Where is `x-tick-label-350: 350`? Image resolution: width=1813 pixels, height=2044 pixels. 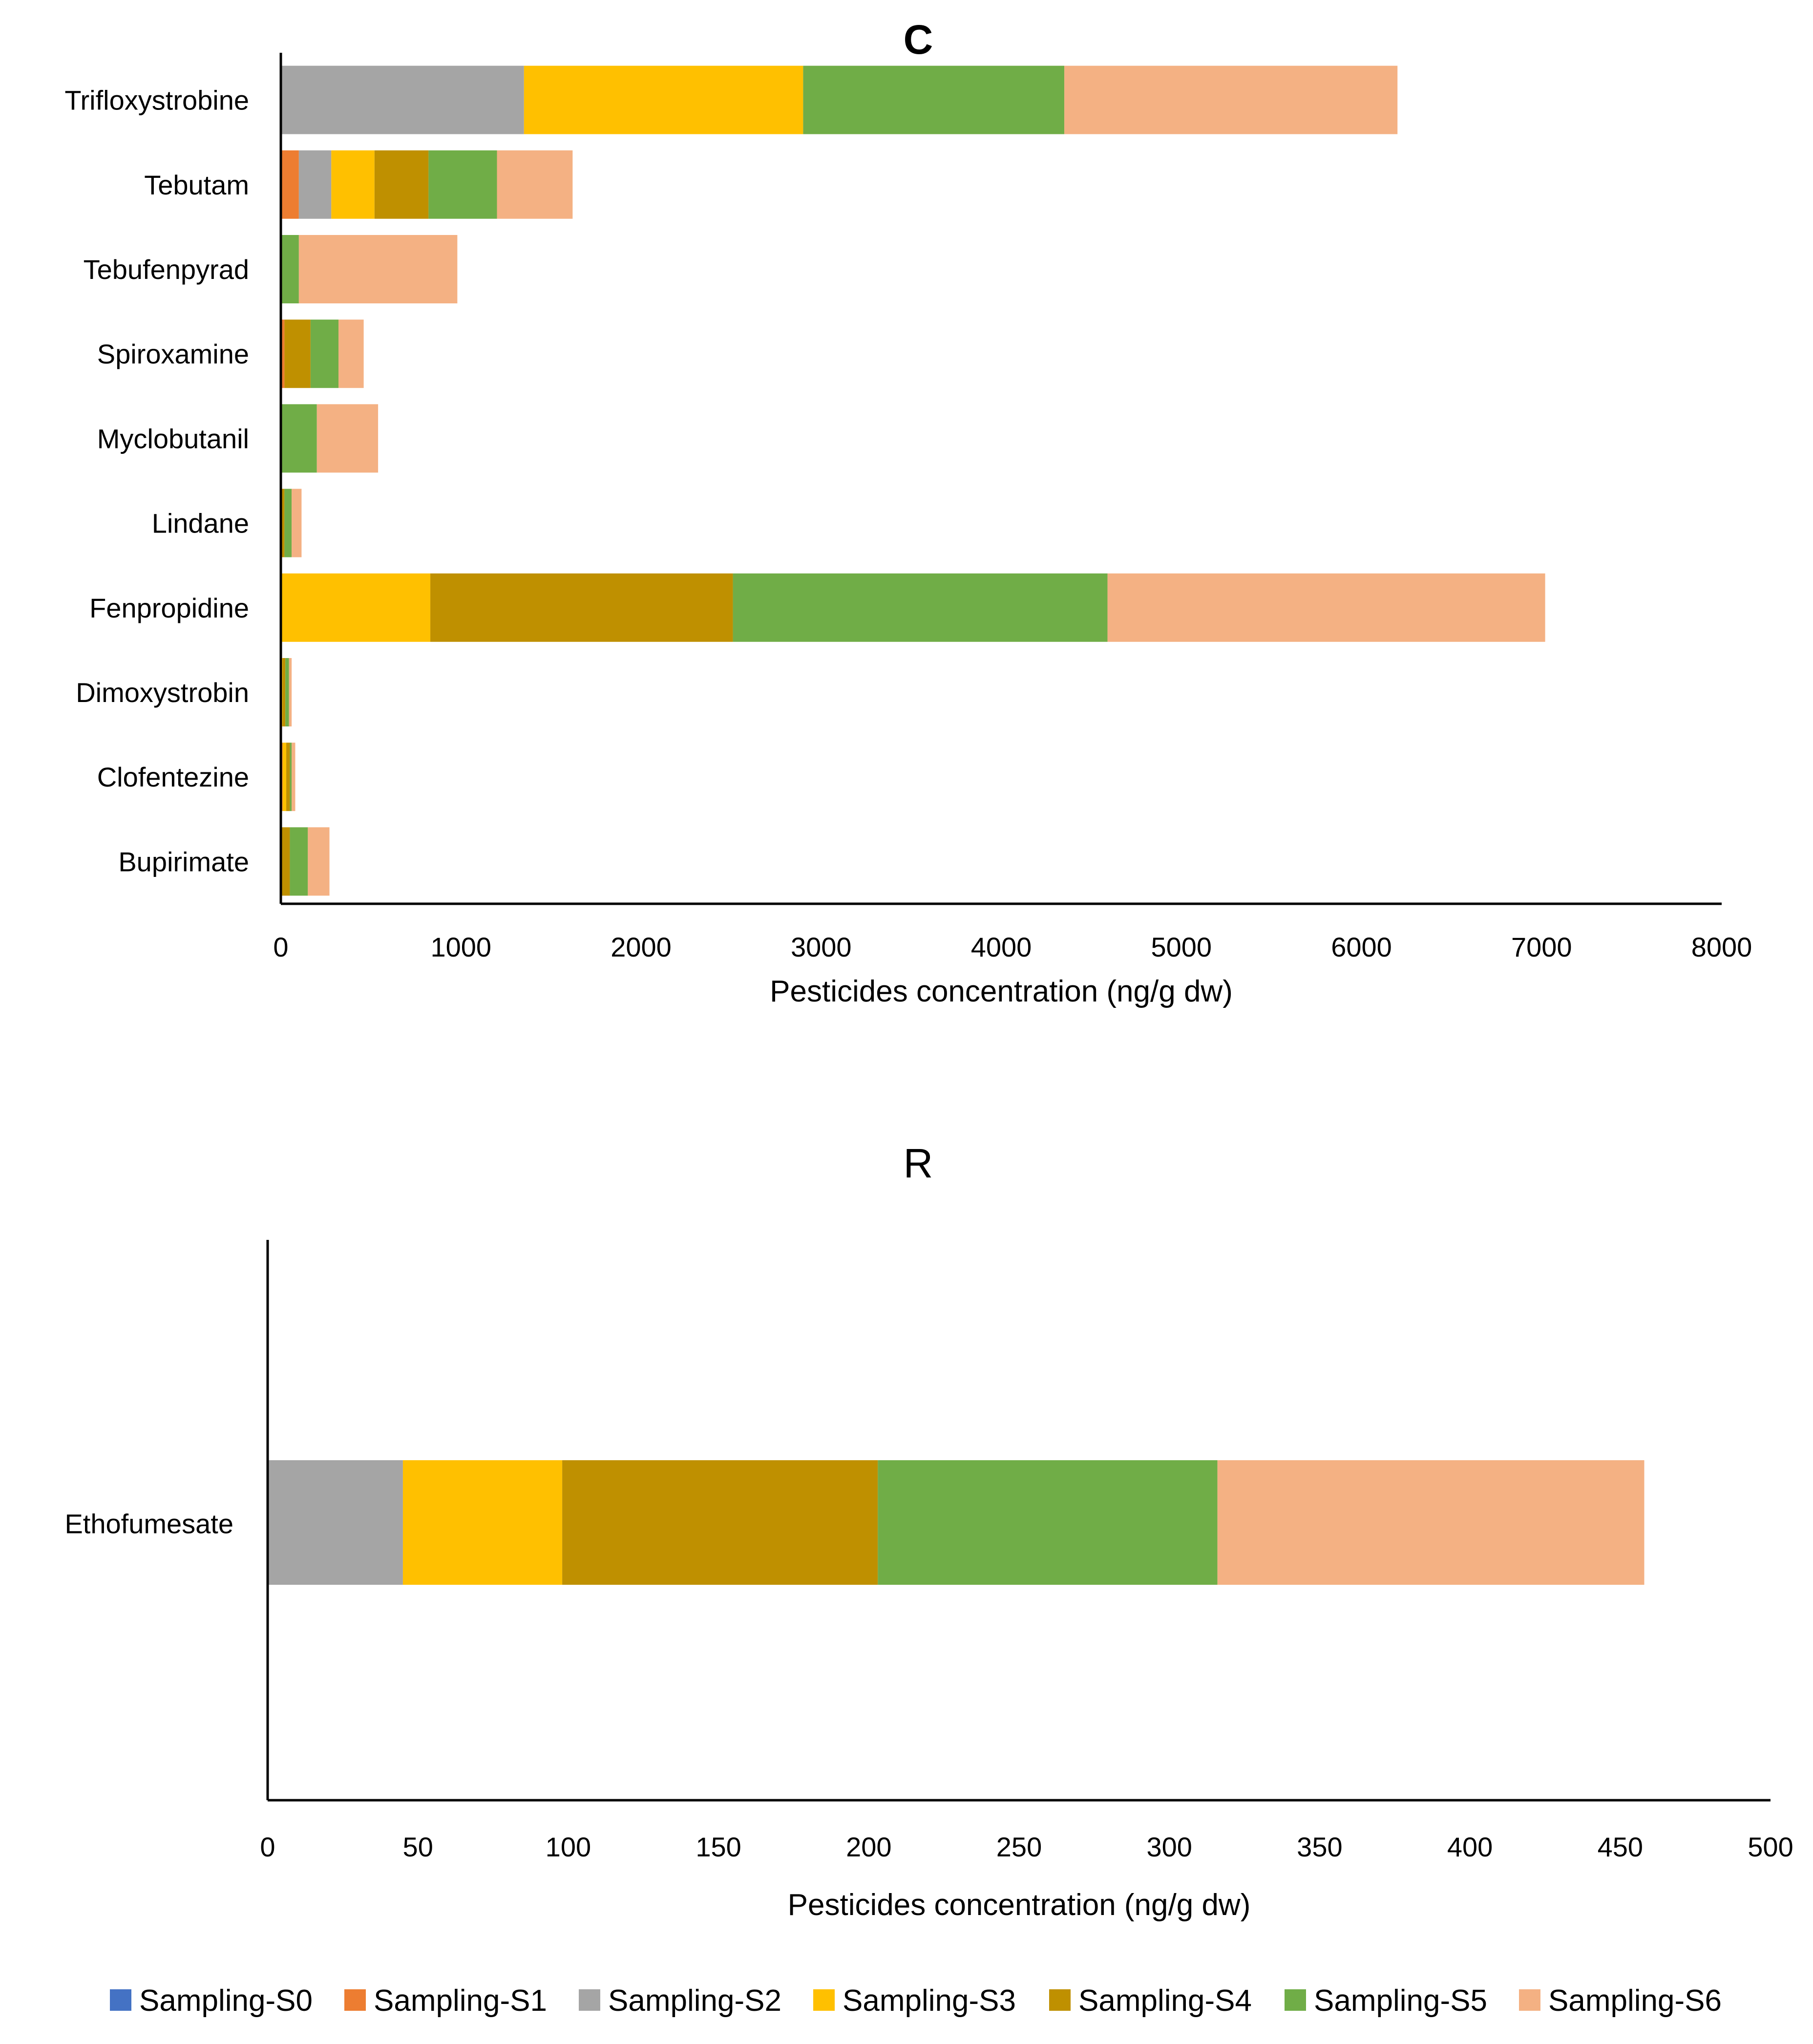
x-tick-label-350: 350 is located at coordinates (1319, 1846).